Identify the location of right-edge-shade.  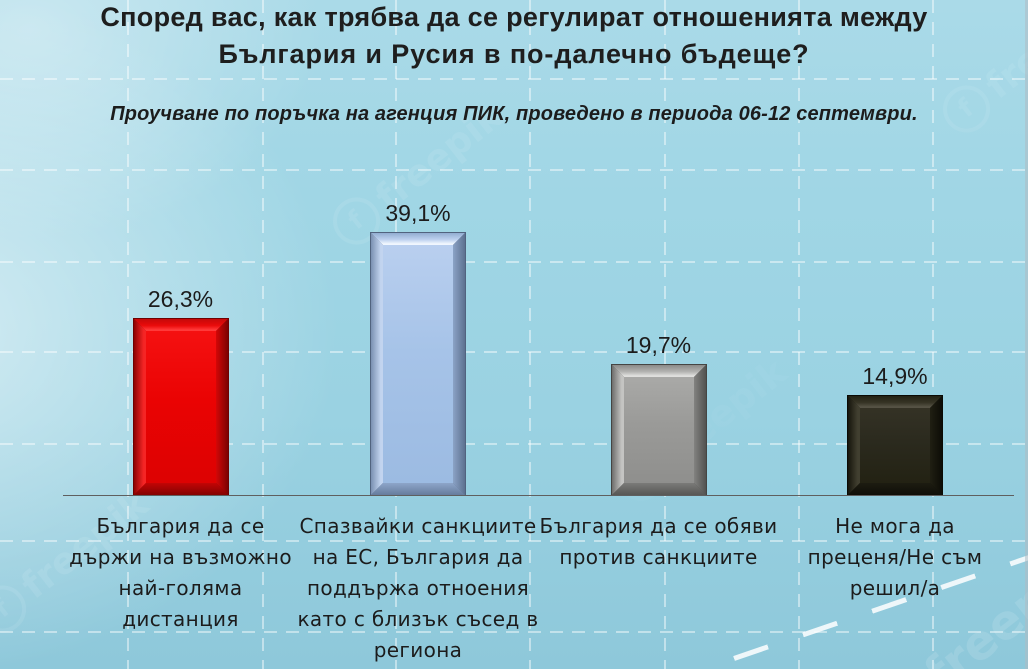
(1026, 334).